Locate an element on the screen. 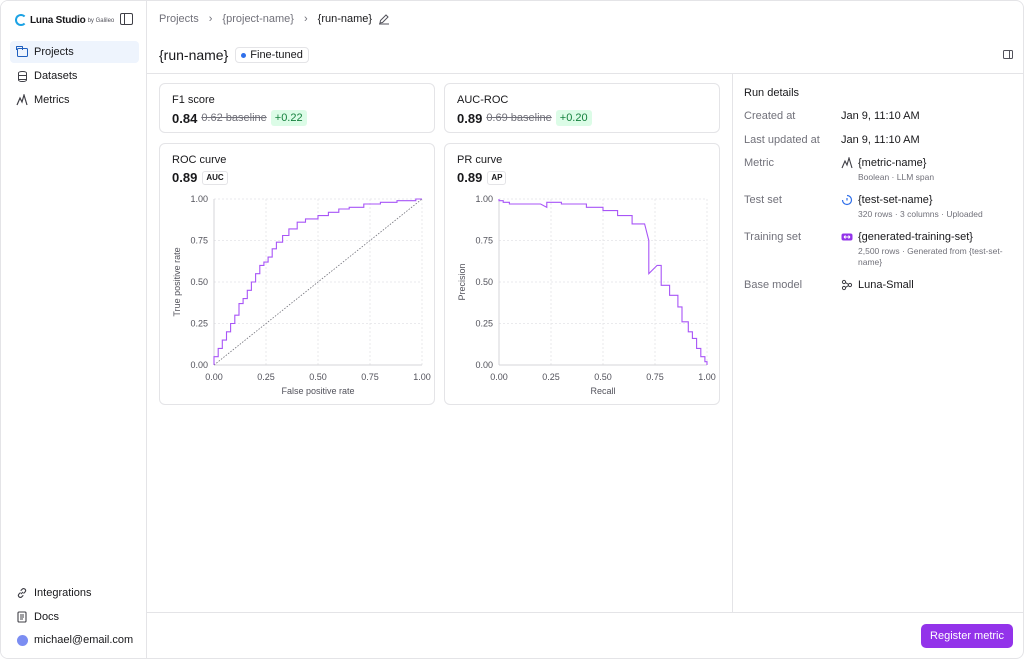 This screenshot has height=659, width=1024. sidebar-item-label: Docs is located at coordinates (47, 617).